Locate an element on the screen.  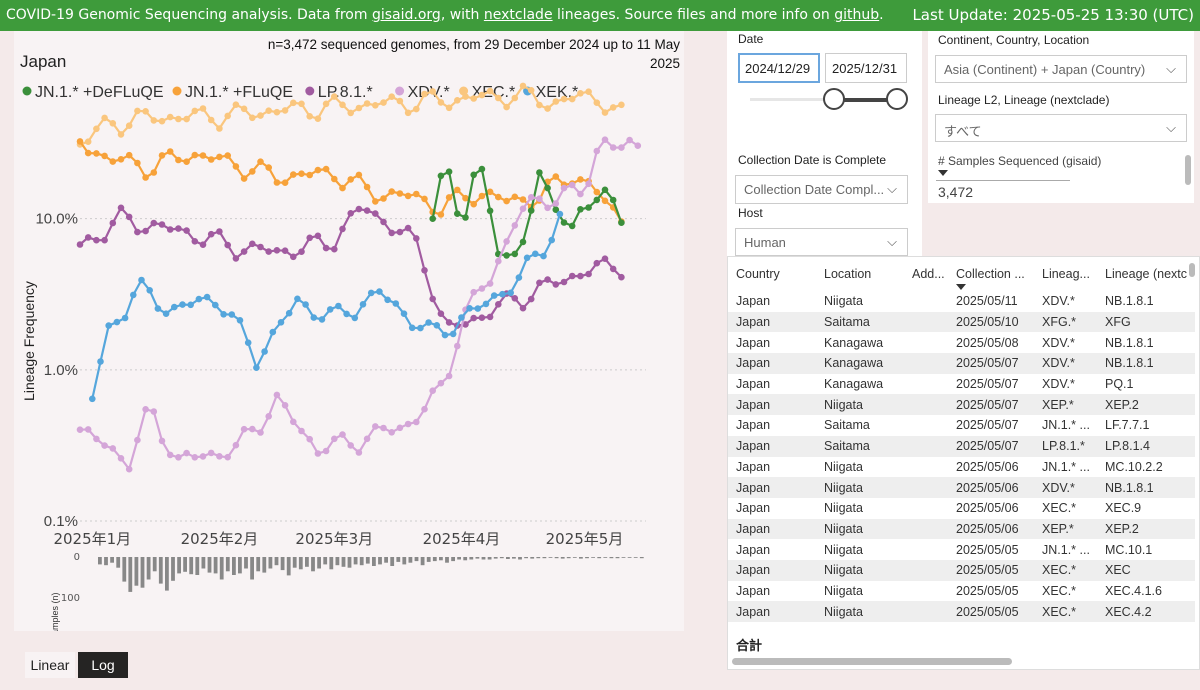
log-scale-button: Log is located at coordinates (103, 665).